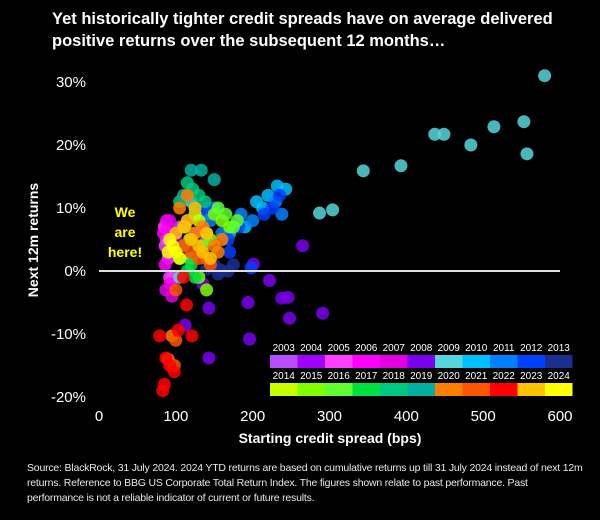 Image resolution: width=600 pixels, height=520 pixels. I want to click on legend-label-2021: 2021, so click(476, 376).